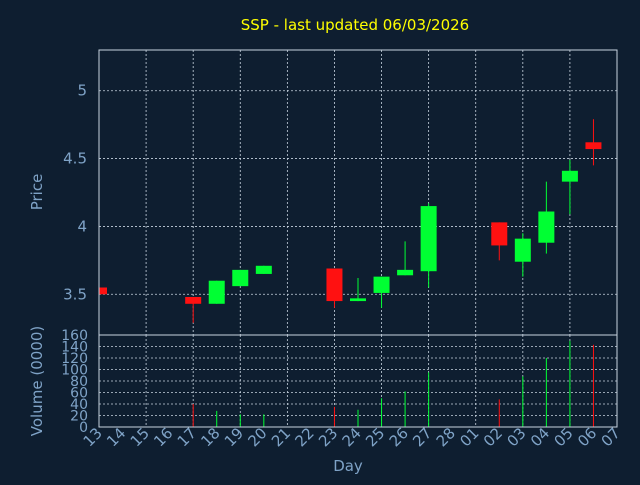 This screenshot has height=485, width=640. Describe the element at coordinates (74, 359) in the screenshot. I see `volume-tick-label: 120` at that location.